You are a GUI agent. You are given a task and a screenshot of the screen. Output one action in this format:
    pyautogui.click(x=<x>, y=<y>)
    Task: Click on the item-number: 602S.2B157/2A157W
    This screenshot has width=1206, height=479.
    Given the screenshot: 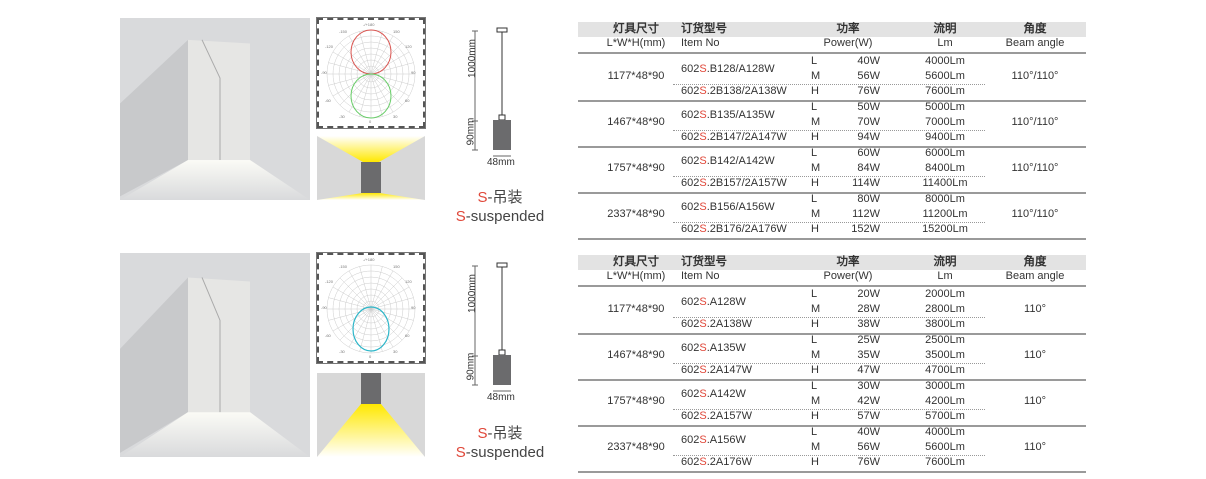 What is the action you would take?
    pyautogui.click(x=734, y=183)
    